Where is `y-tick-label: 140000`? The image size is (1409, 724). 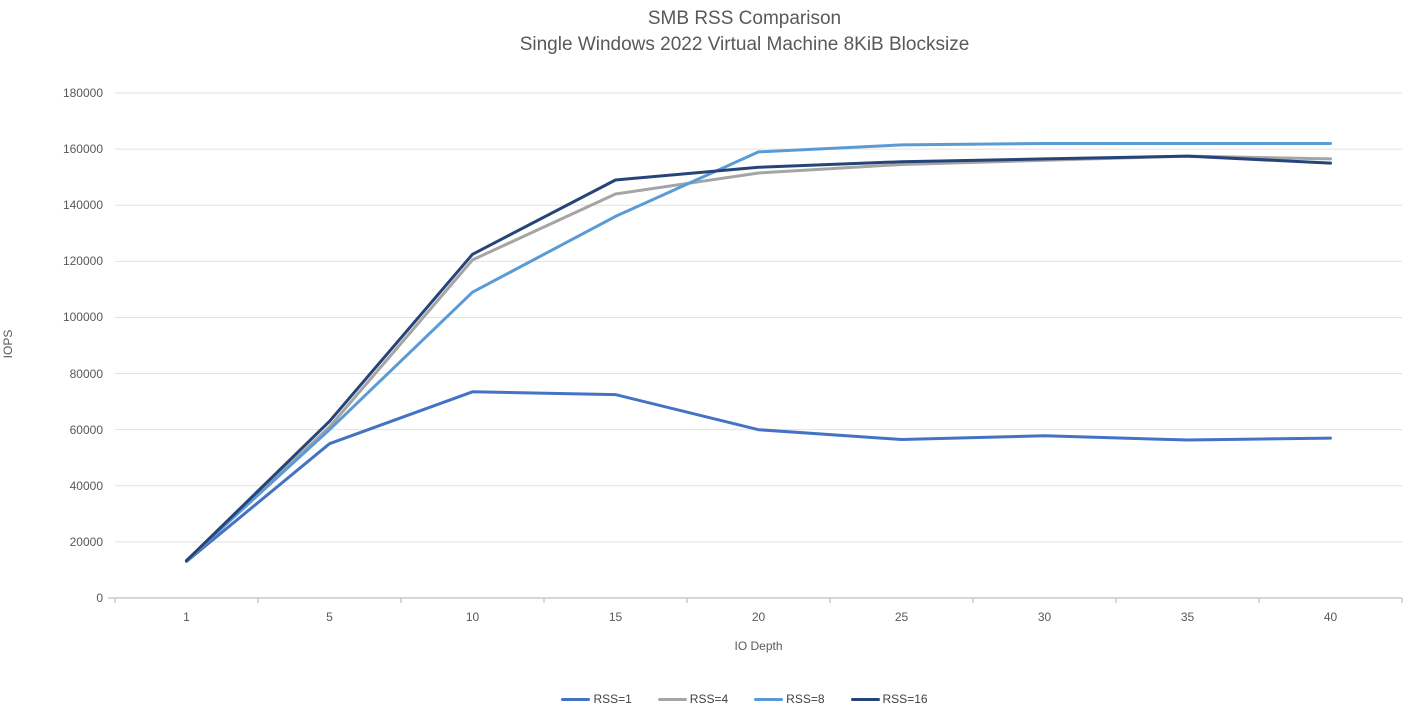 y-tick-label: 140000 is located at coordinates (82, 205).